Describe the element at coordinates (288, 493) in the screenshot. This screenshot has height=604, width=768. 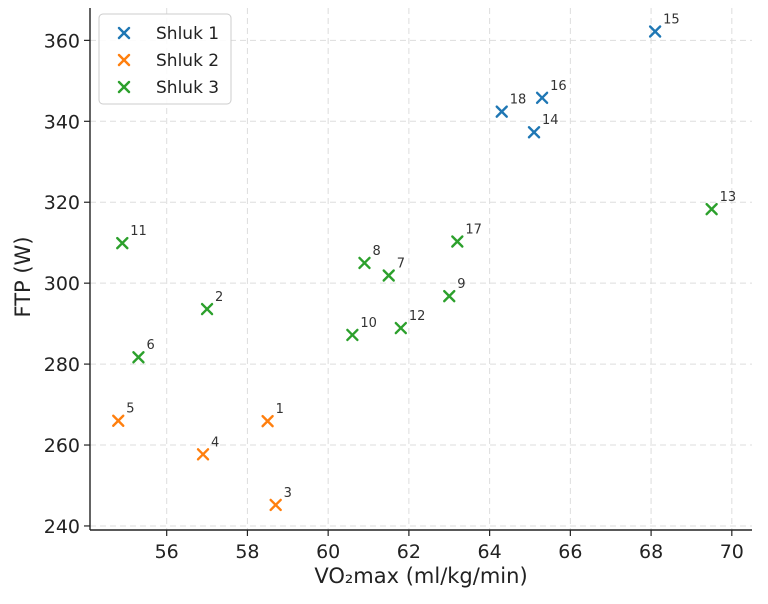
I see `point-label-3: 3` at that location.